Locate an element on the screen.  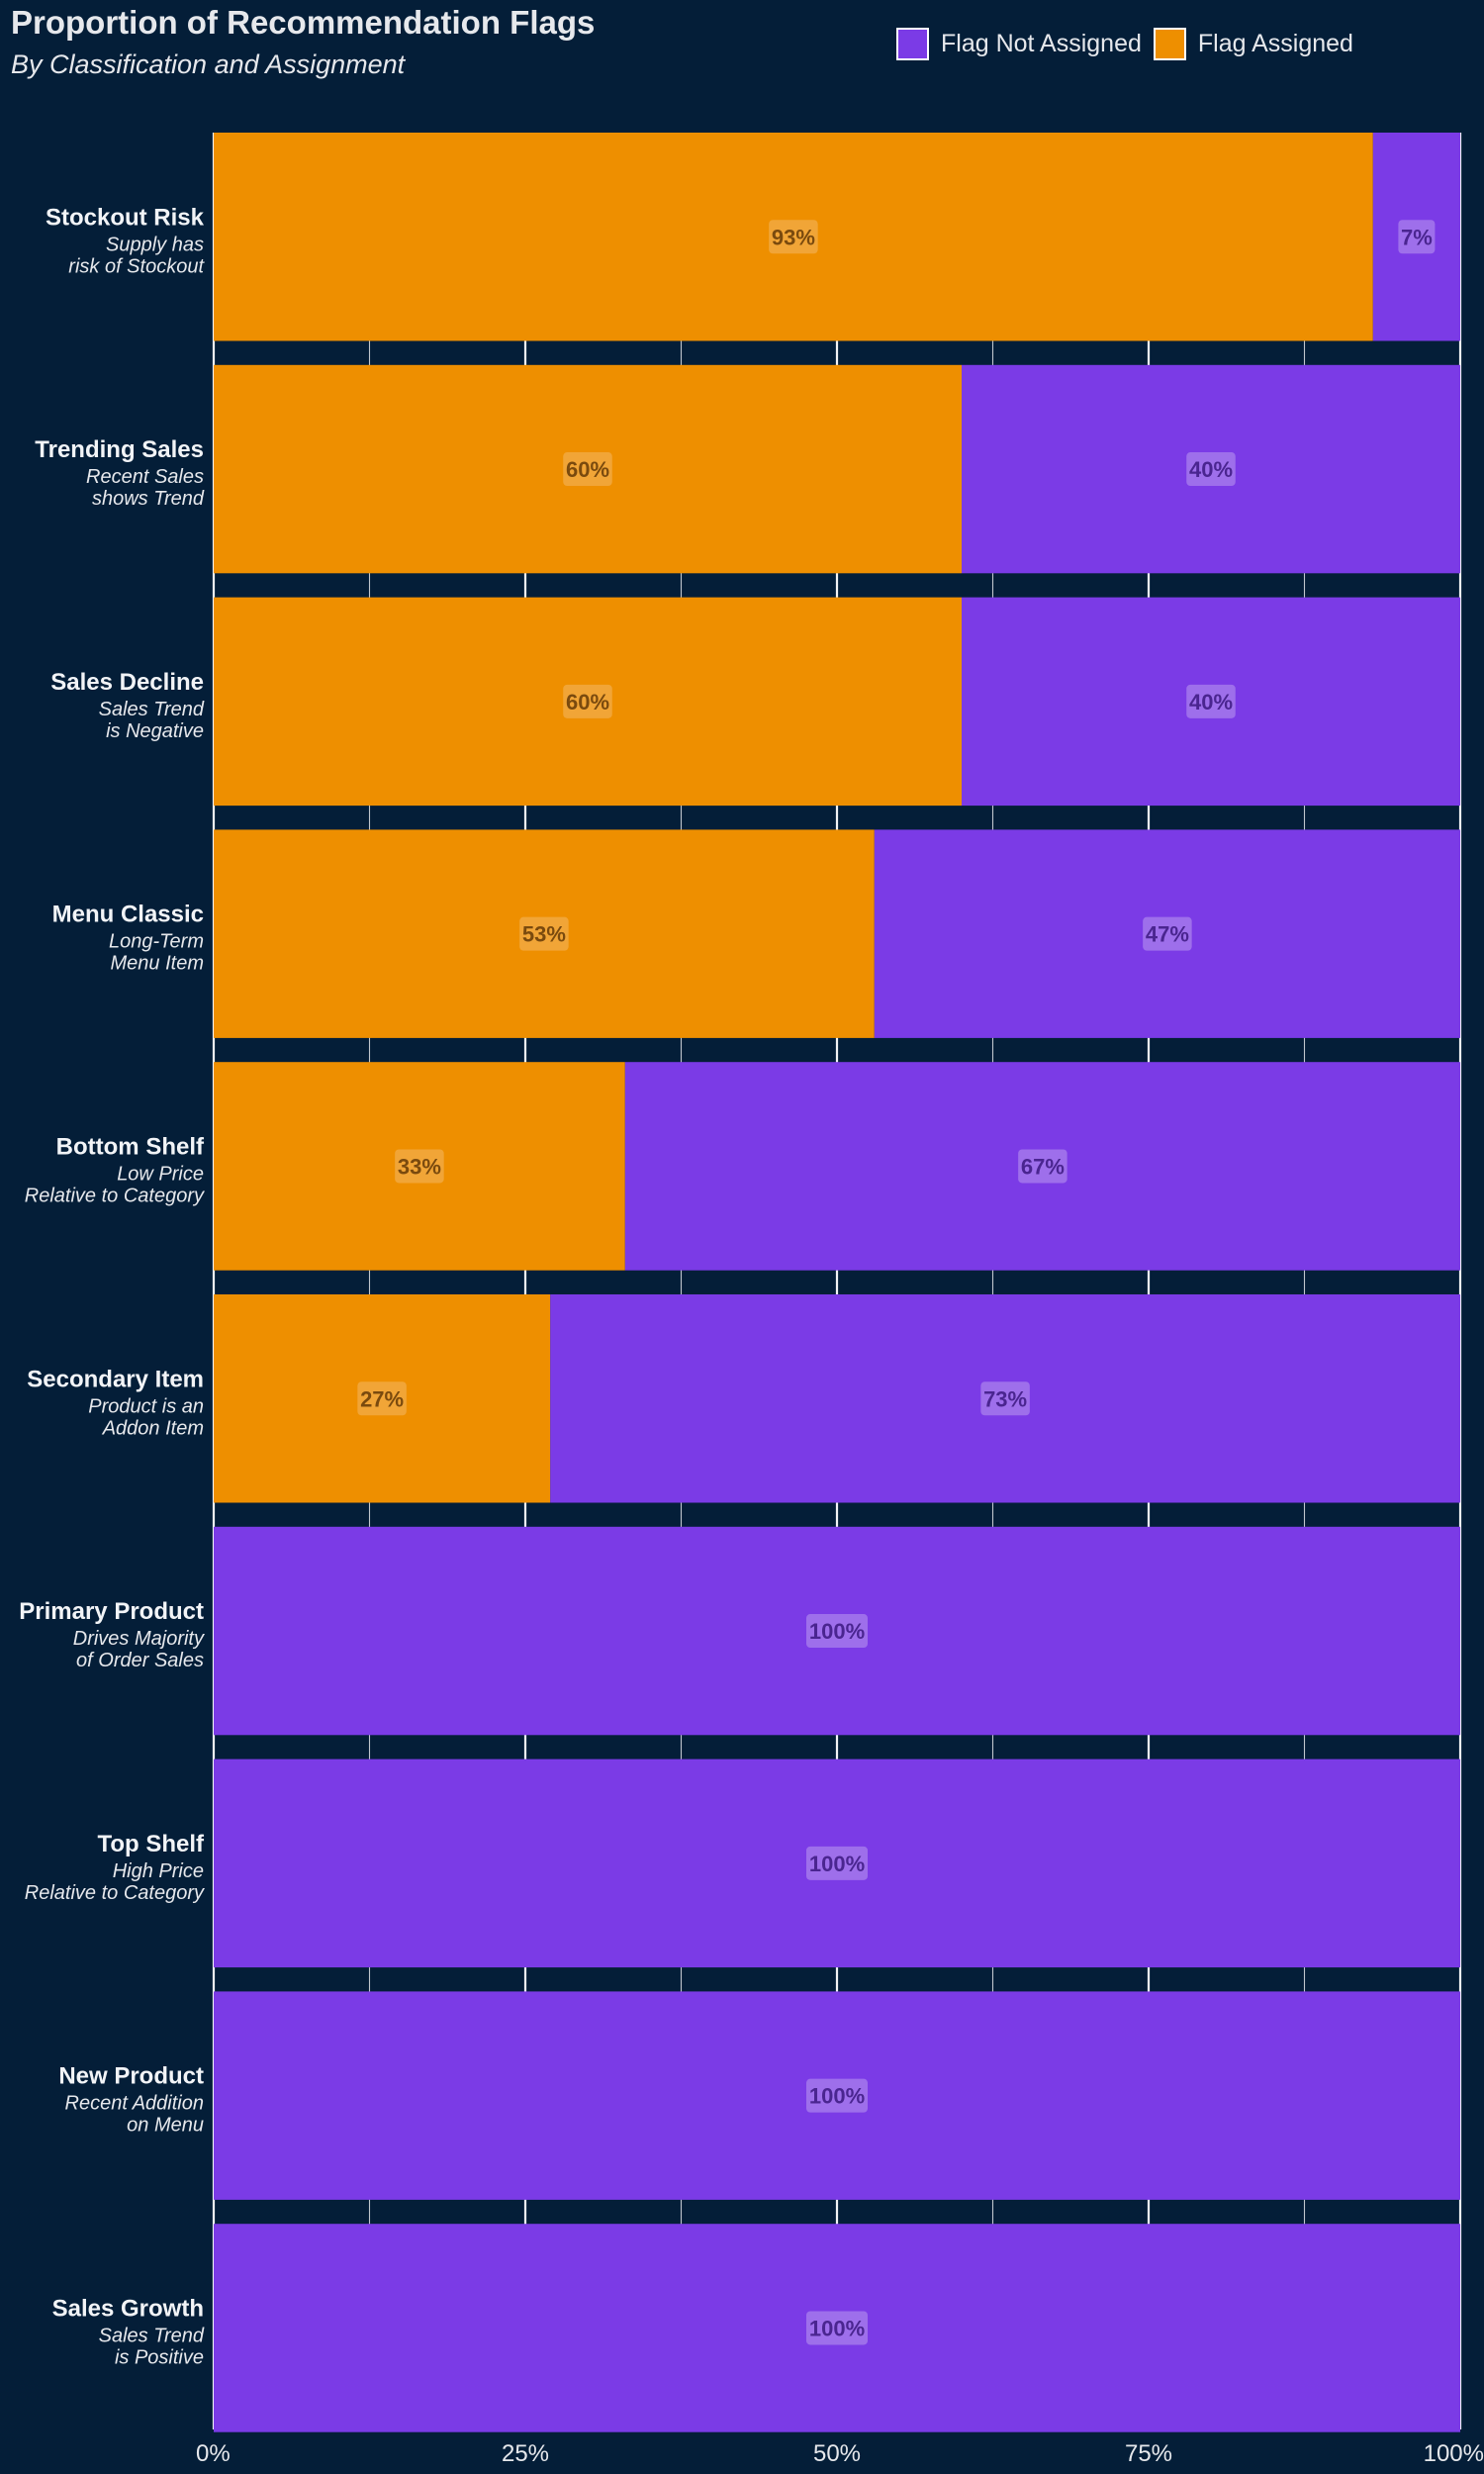
data-label-assigned-text: 33% is located at coordinates (419, 1167).